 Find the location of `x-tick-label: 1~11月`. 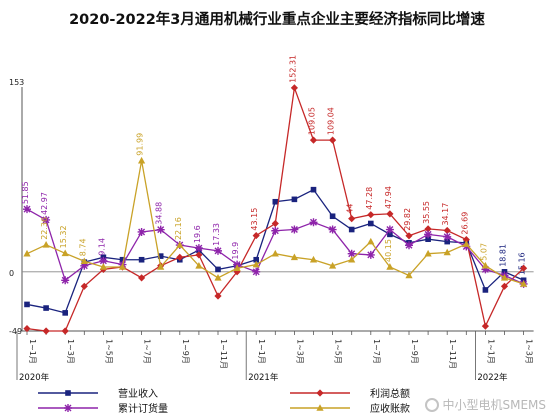

x-tick-label: 1~11月 is located at coordinates (223, 354).